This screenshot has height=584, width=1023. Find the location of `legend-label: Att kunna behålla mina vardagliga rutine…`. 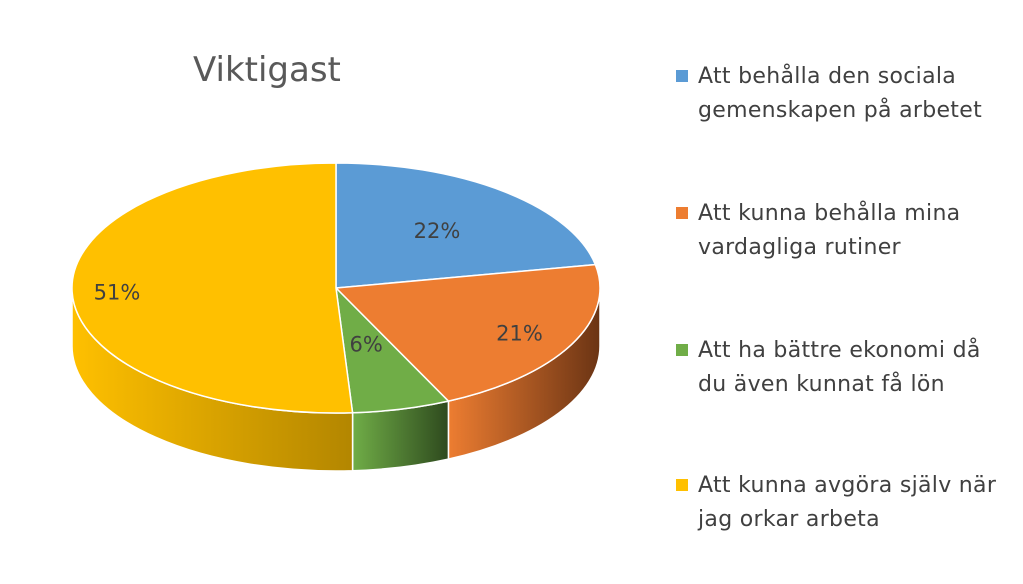

legend-label: Att kunna behålla mina vardagliga rutine… is located at coordinates (829, 230).